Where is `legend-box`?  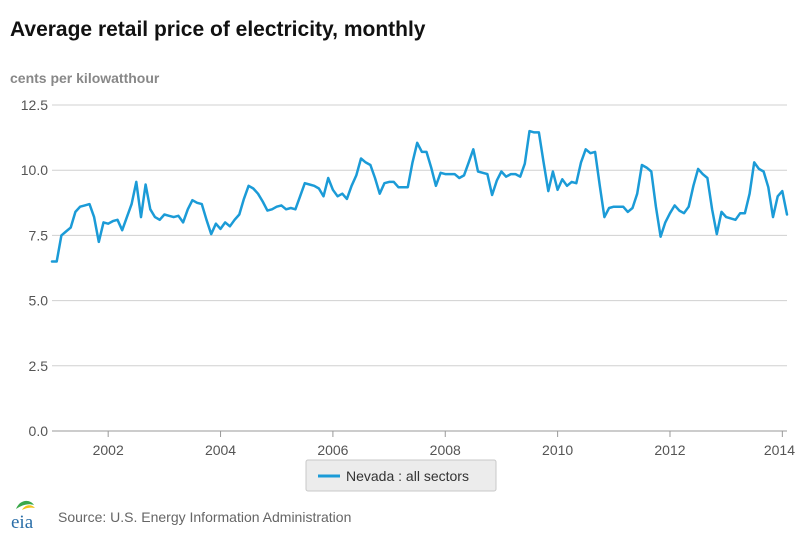 legend-box is located at coordinates (401, 475).